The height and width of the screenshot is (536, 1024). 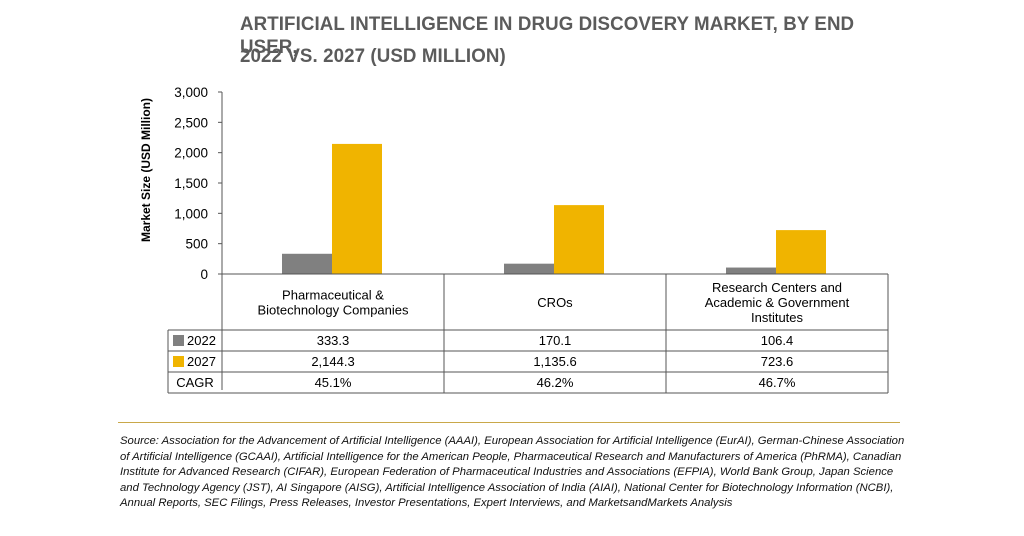 I want to click on data-label-2022: 333.3, so click(x=333, y=340).